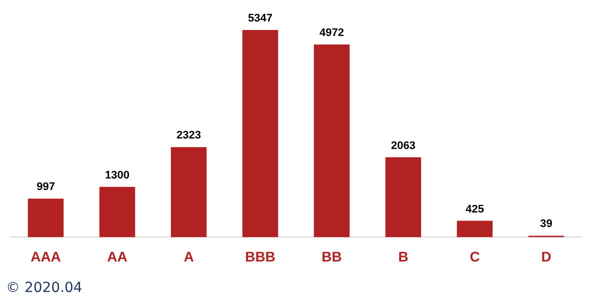  I want to click on x-tick-label: B, so click(403, 256).